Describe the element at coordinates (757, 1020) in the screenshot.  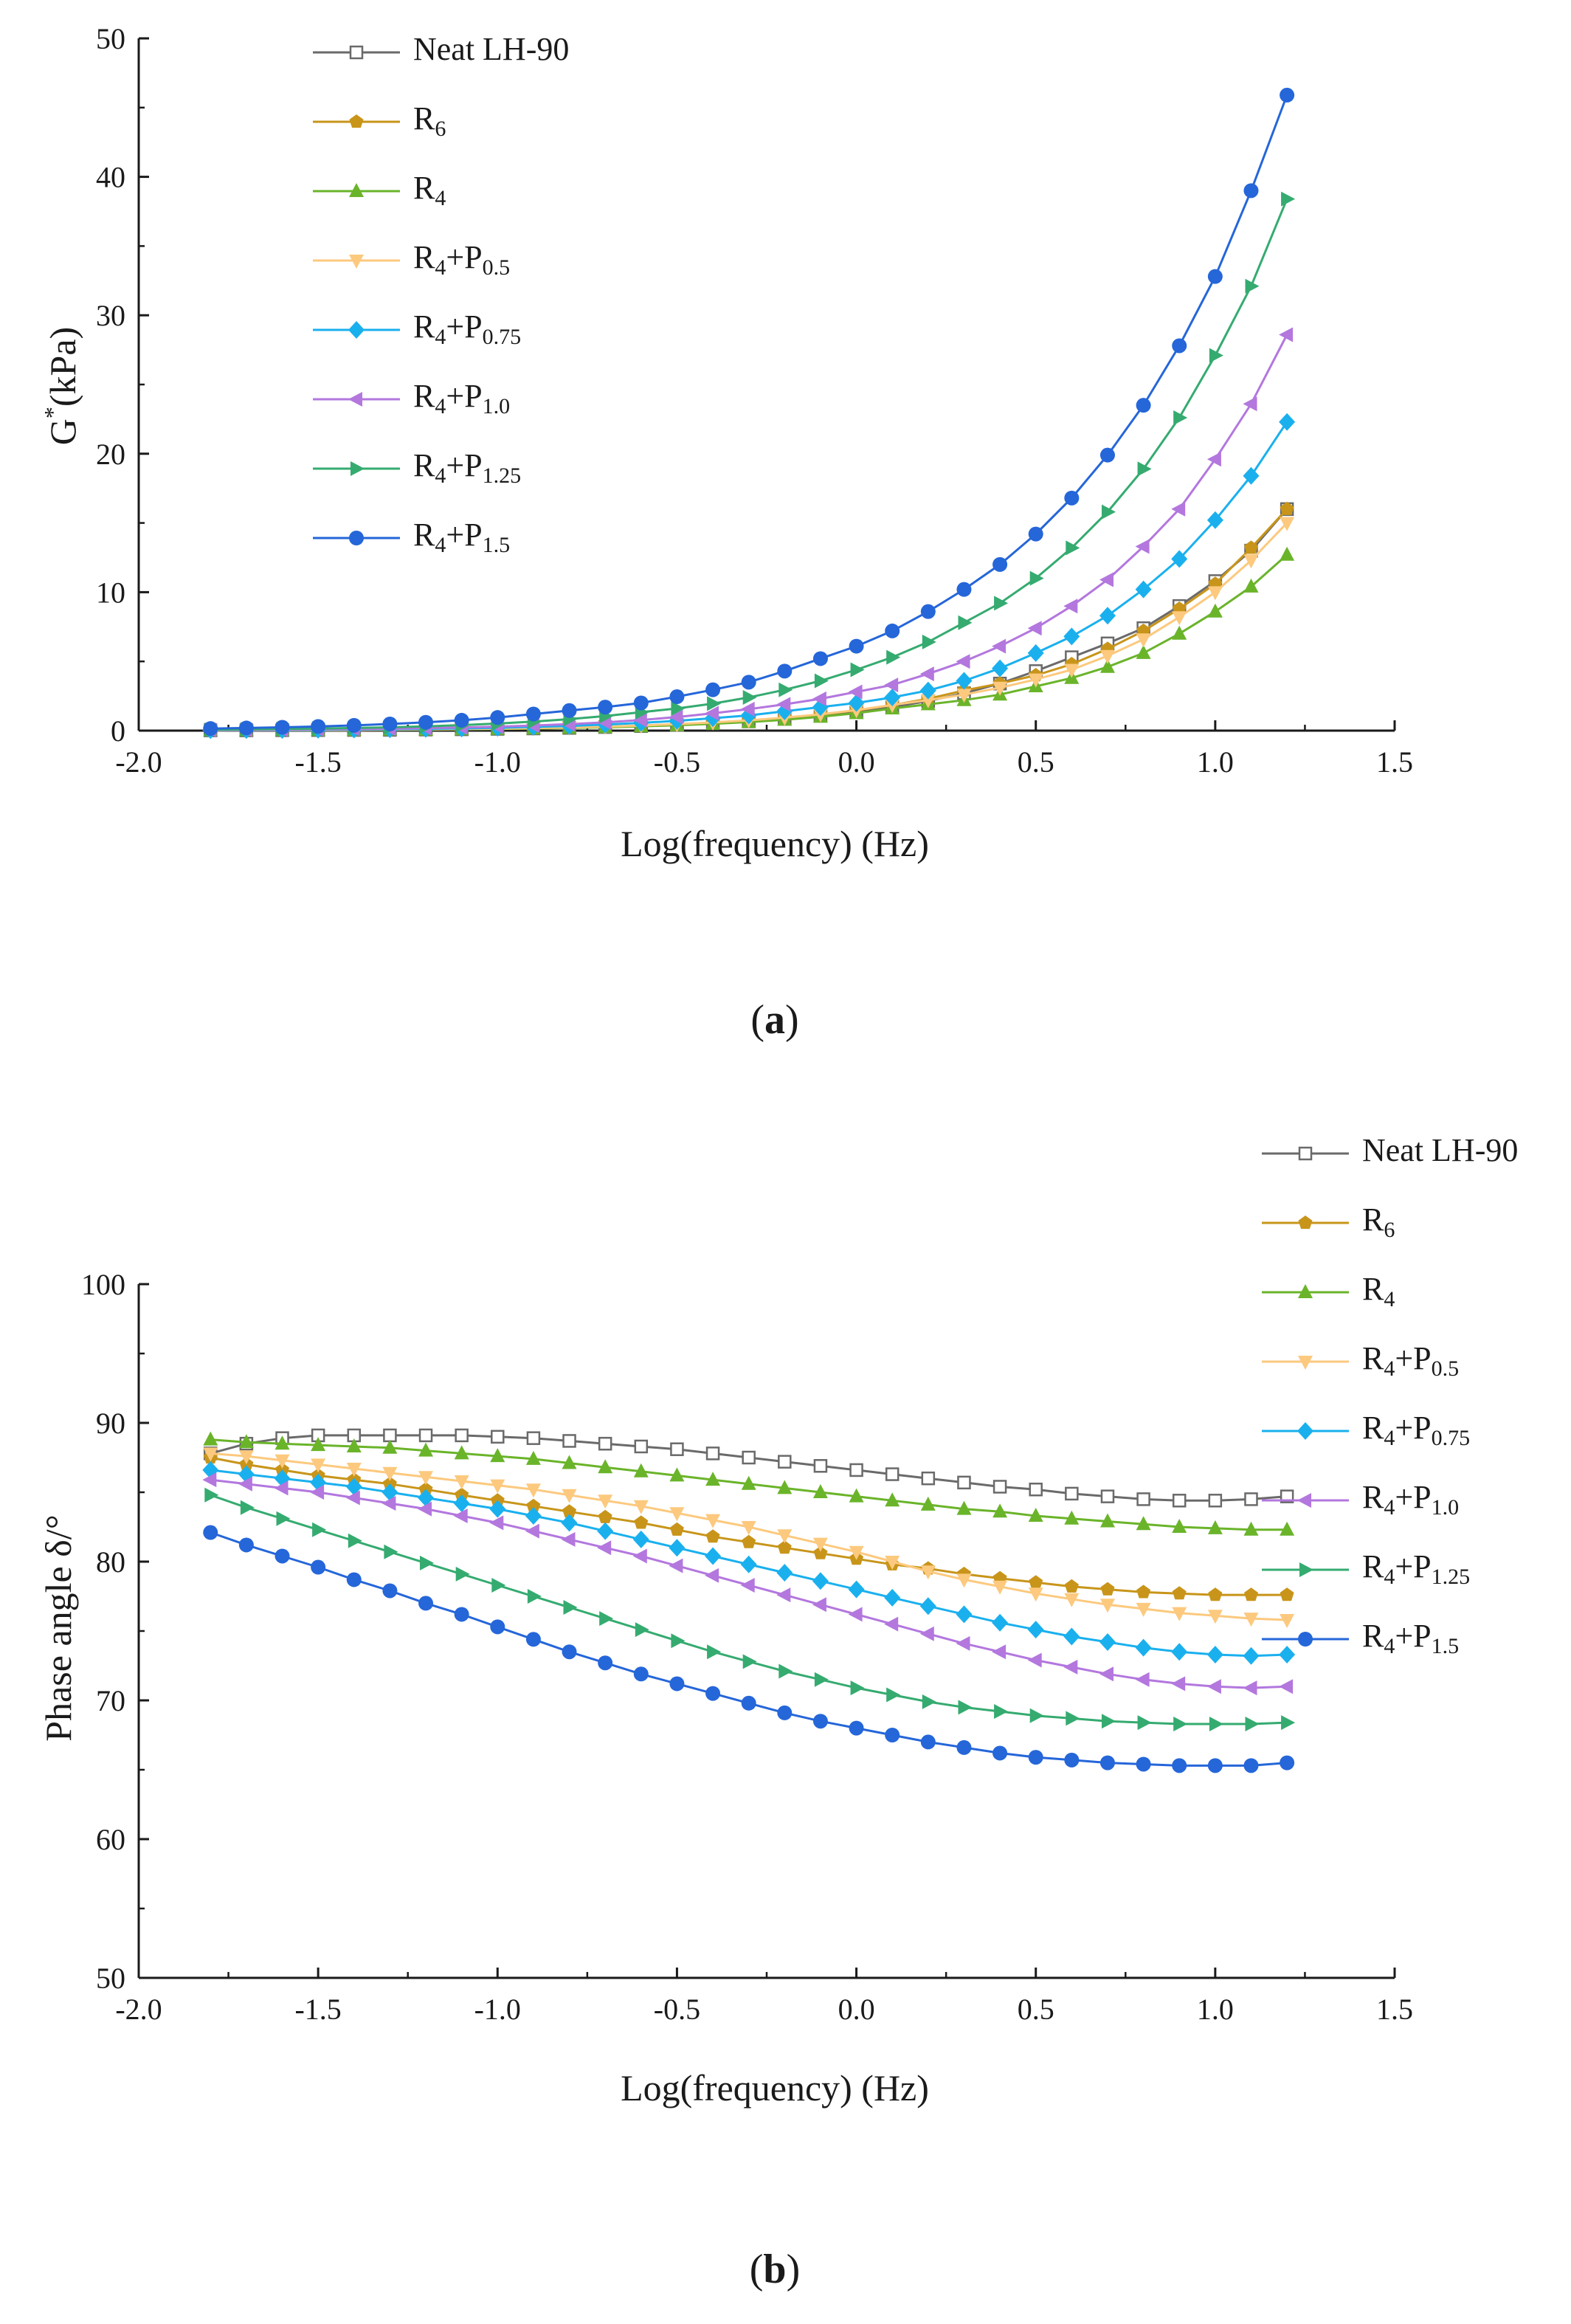
I see `panel-a-caption-open: (` at that location.